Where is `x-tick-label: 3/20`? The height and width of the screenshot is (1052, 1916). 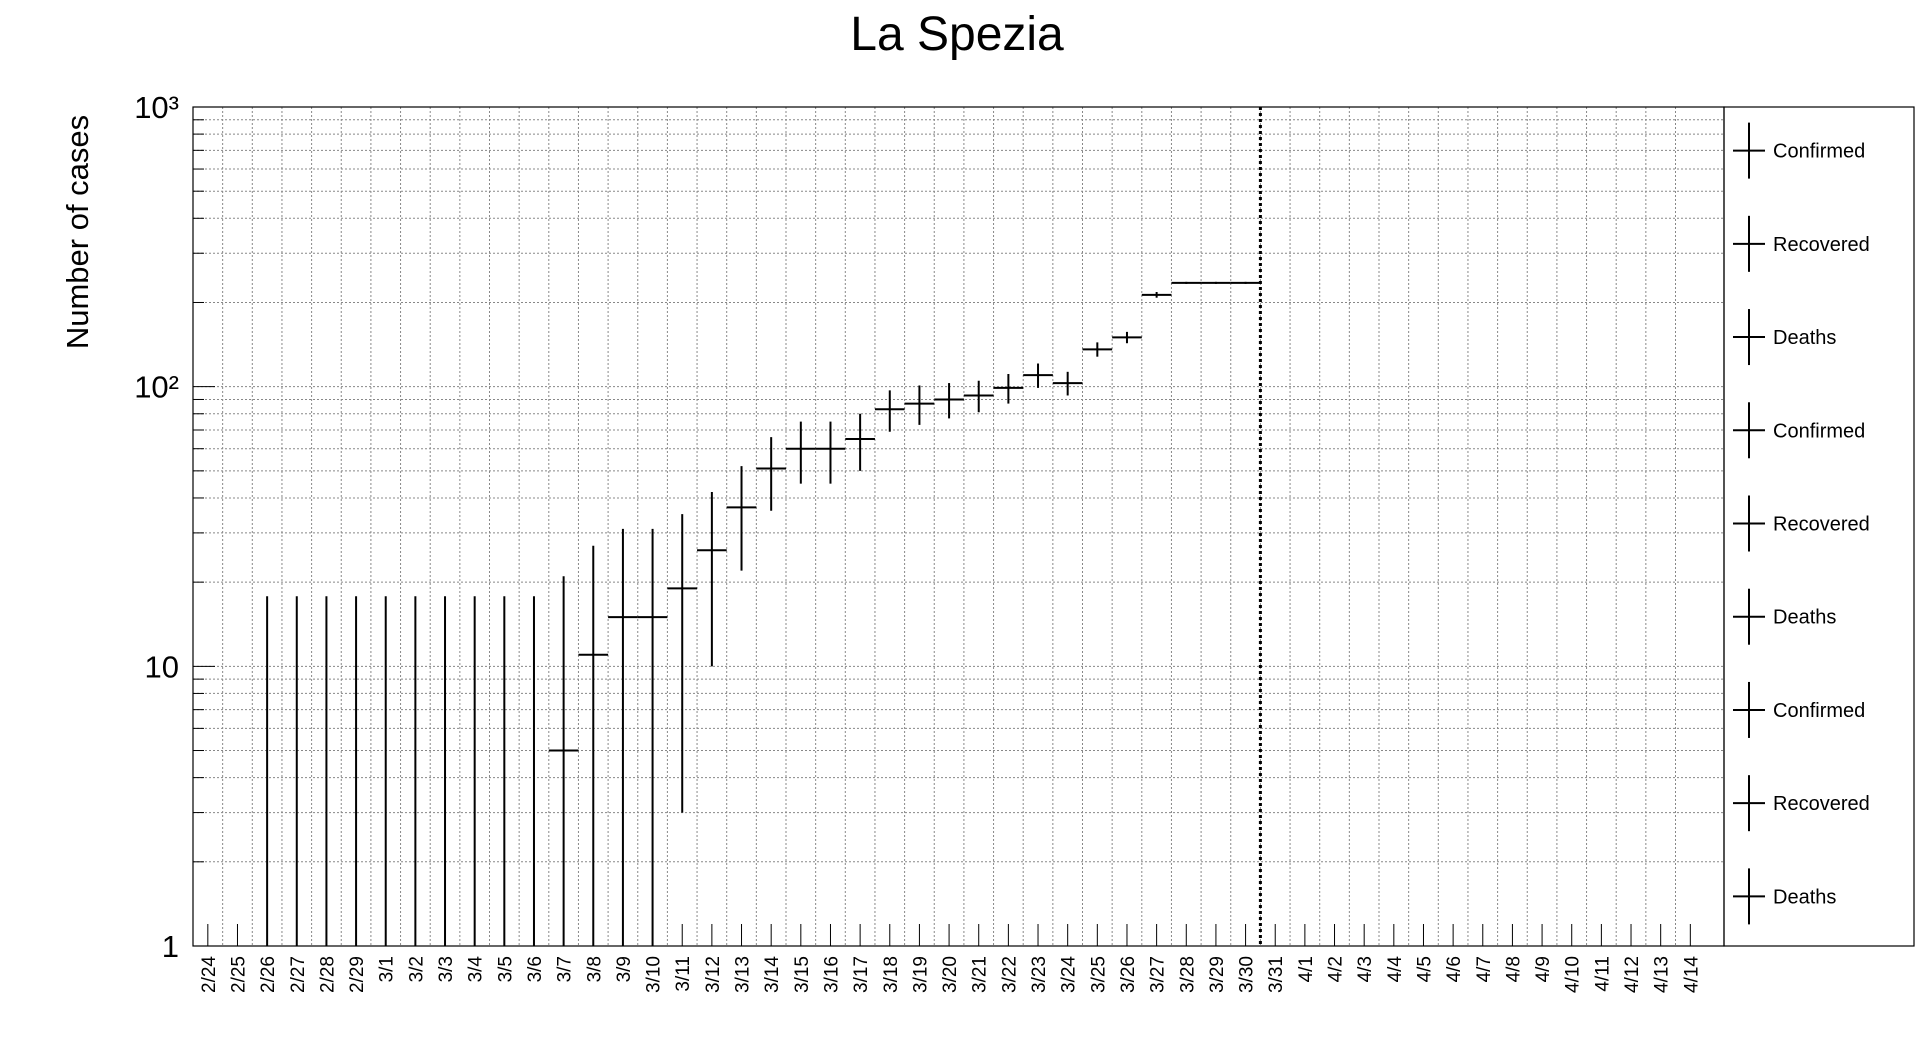 x-tick-label: 3/20 is located at coordinates (950, 974).